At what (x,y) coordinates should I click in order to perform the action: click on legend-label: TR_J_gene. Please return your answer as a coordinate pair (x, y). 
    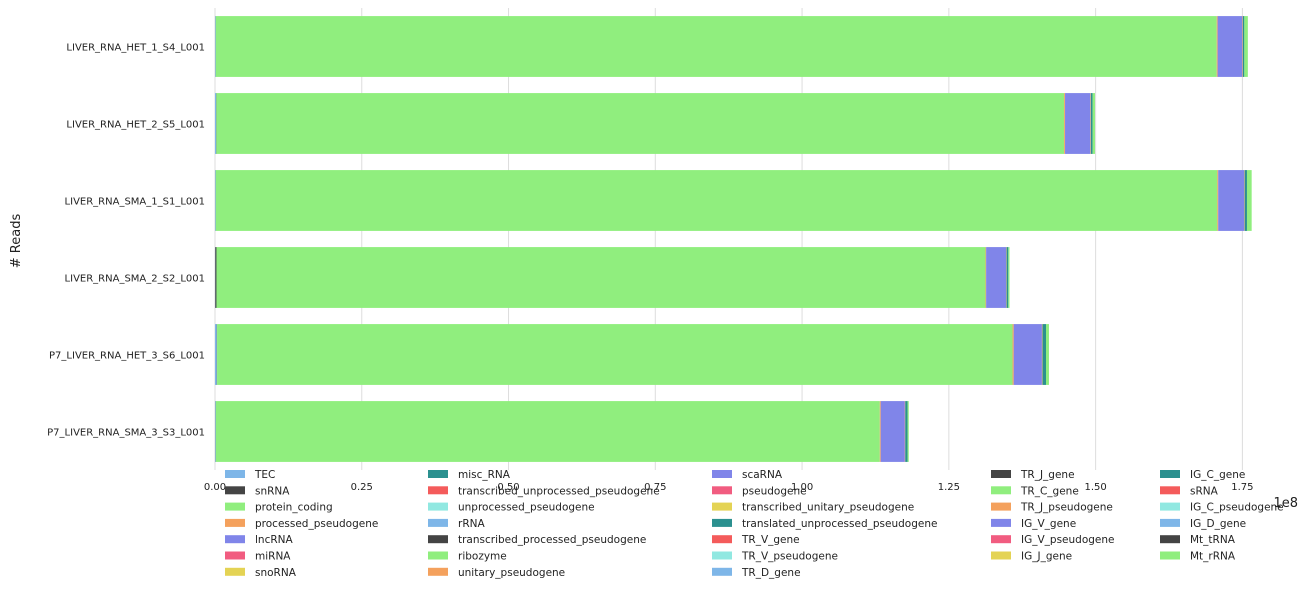
    Looking at the image, I should click on (1047, 475).